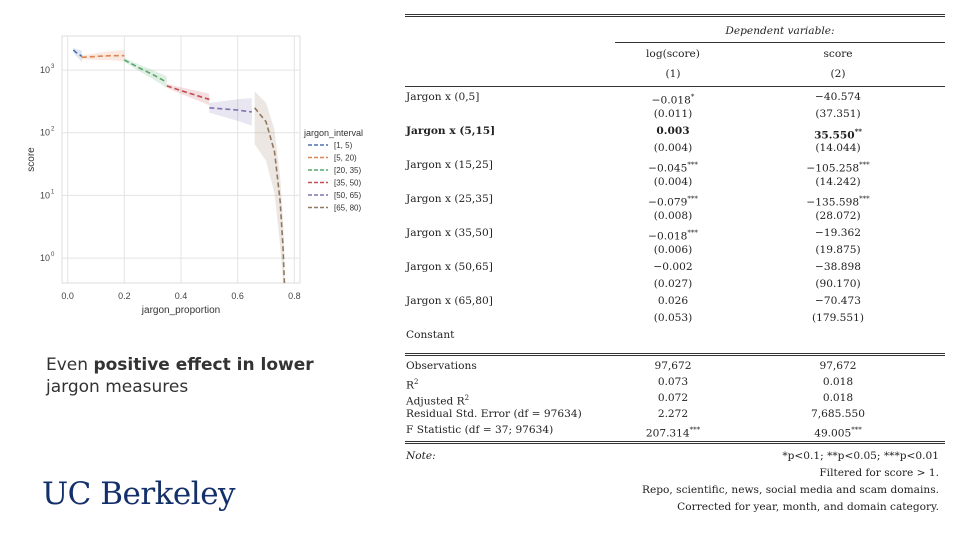 The height and width of the screenshot is (540, 960). Describe the element at coordinates (203, 365) in the screenshot. I see `caption-bold: positive effect in lower` at that location.